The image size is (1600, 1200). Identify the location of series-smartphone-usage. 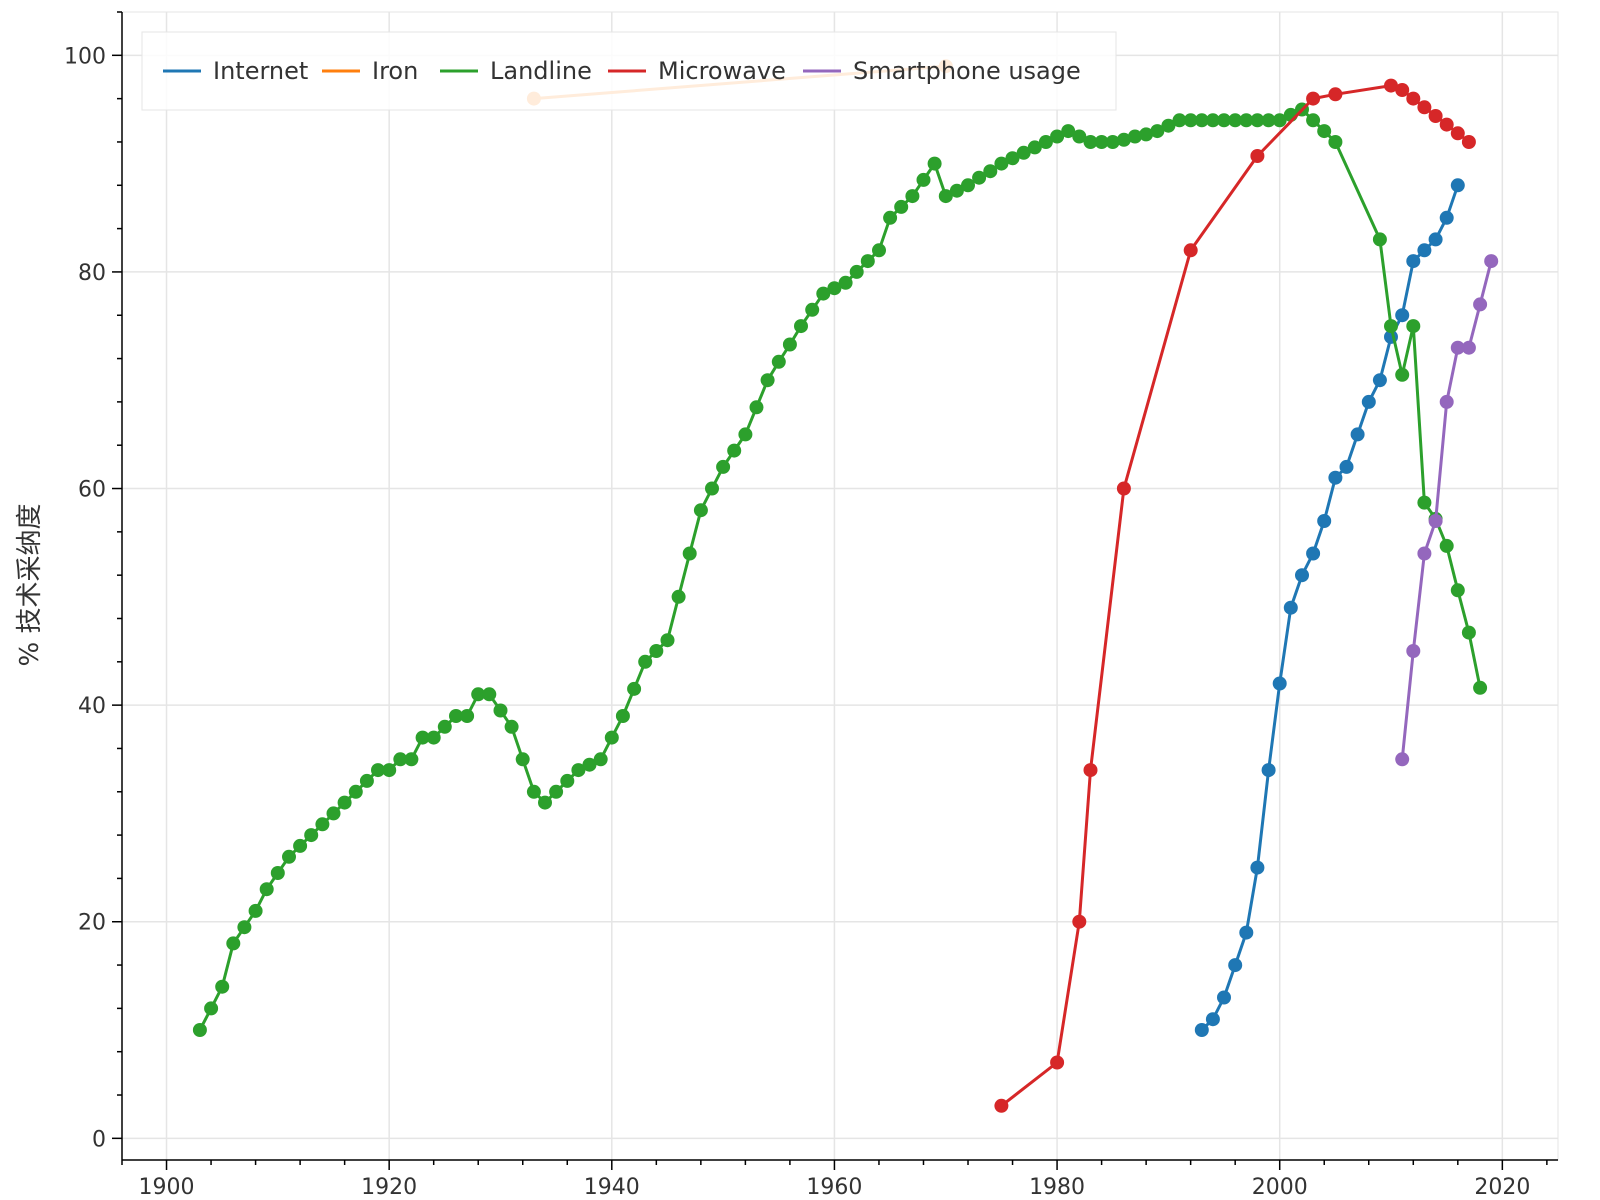
(1447, 510).